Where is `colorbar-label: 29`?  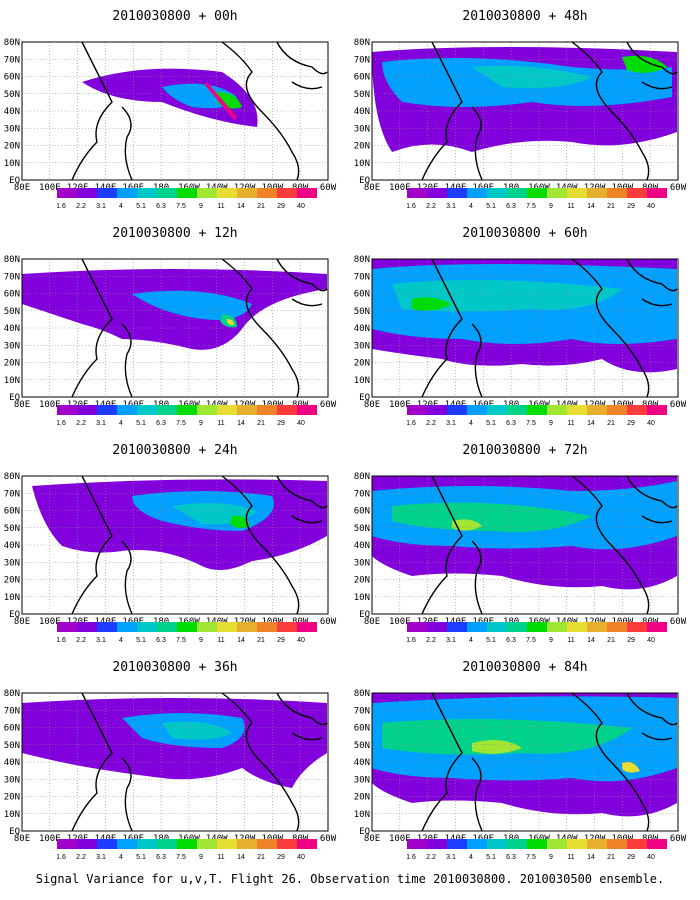 colorbar-label: 29 is located at coordinates (631, 640).